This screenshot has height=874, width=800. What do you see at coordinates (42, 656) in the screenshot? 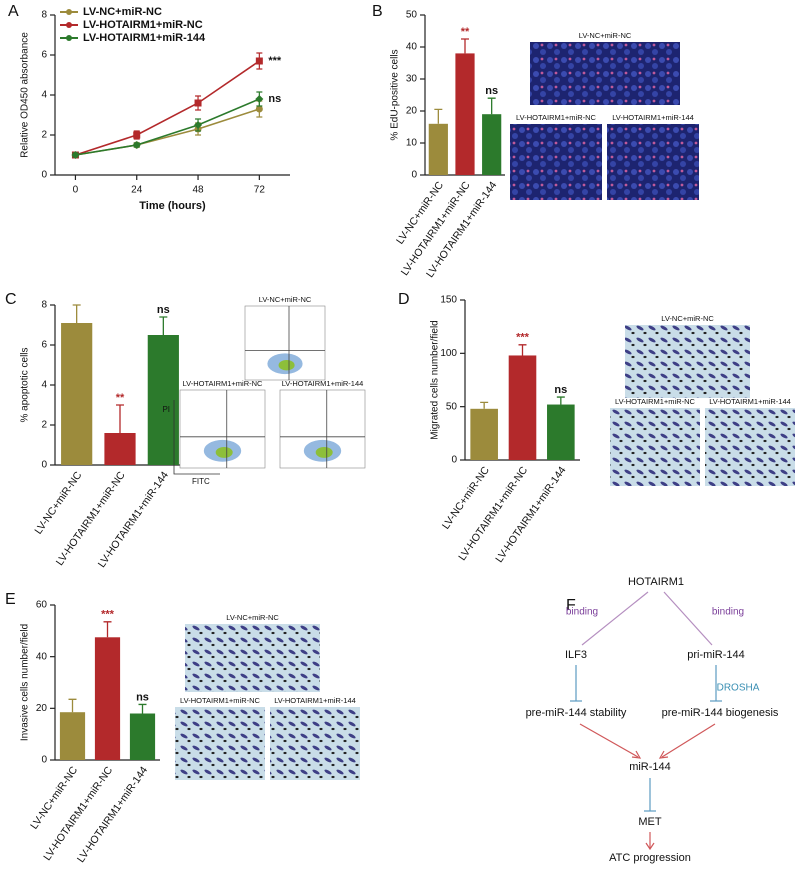
I see `y-tick-label: 40` at bounding box center [42, 656].